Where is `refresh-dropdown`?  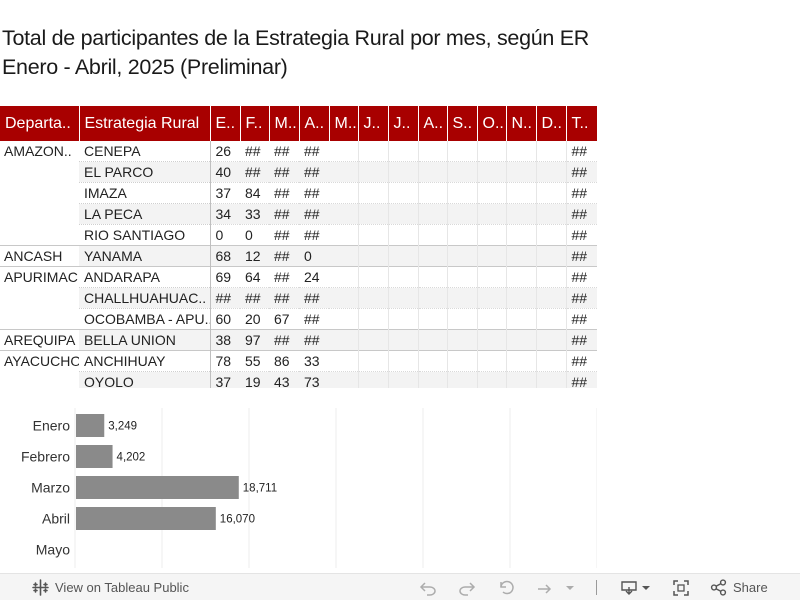 refresh-dropdown is located at coordinates (570, 587).